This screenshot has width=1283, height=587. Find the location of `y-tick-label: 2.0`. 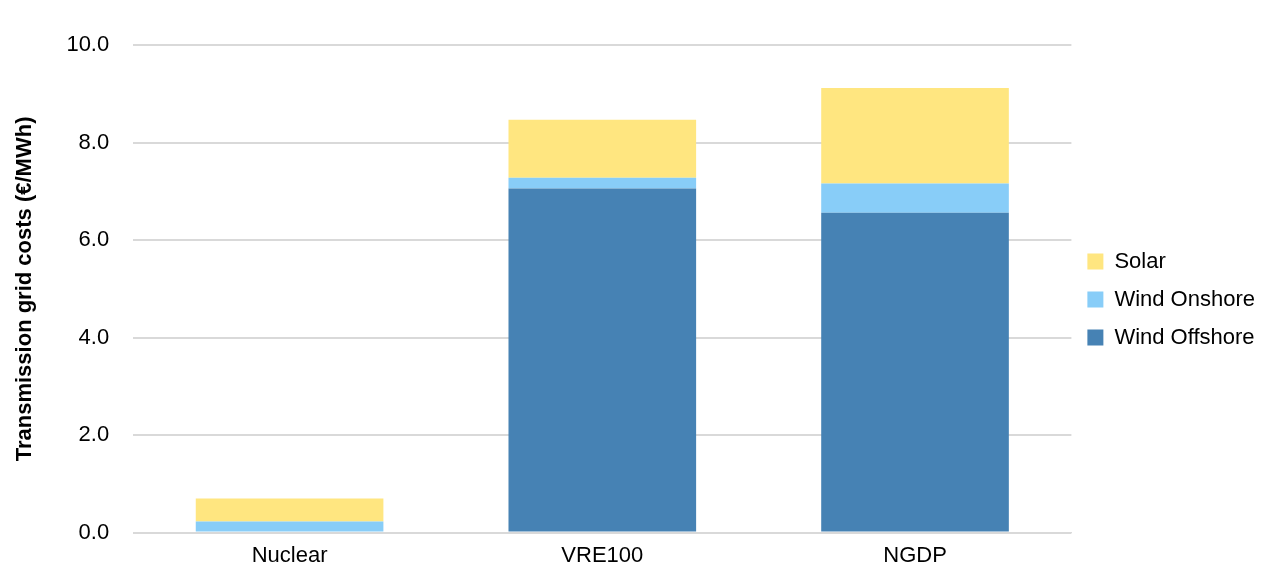

y-tick-label: 2.0 is located at coordinates (94, 434).